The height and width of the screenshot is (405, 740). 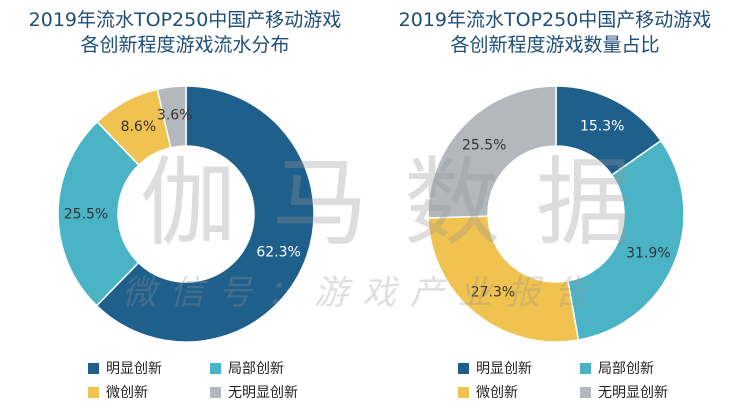 What do you see at coordinates (185, 45) in the screenshot?
I see `chart-title-line-2: 各创新程度游戏流水分布` at bounding box center [185, 45].